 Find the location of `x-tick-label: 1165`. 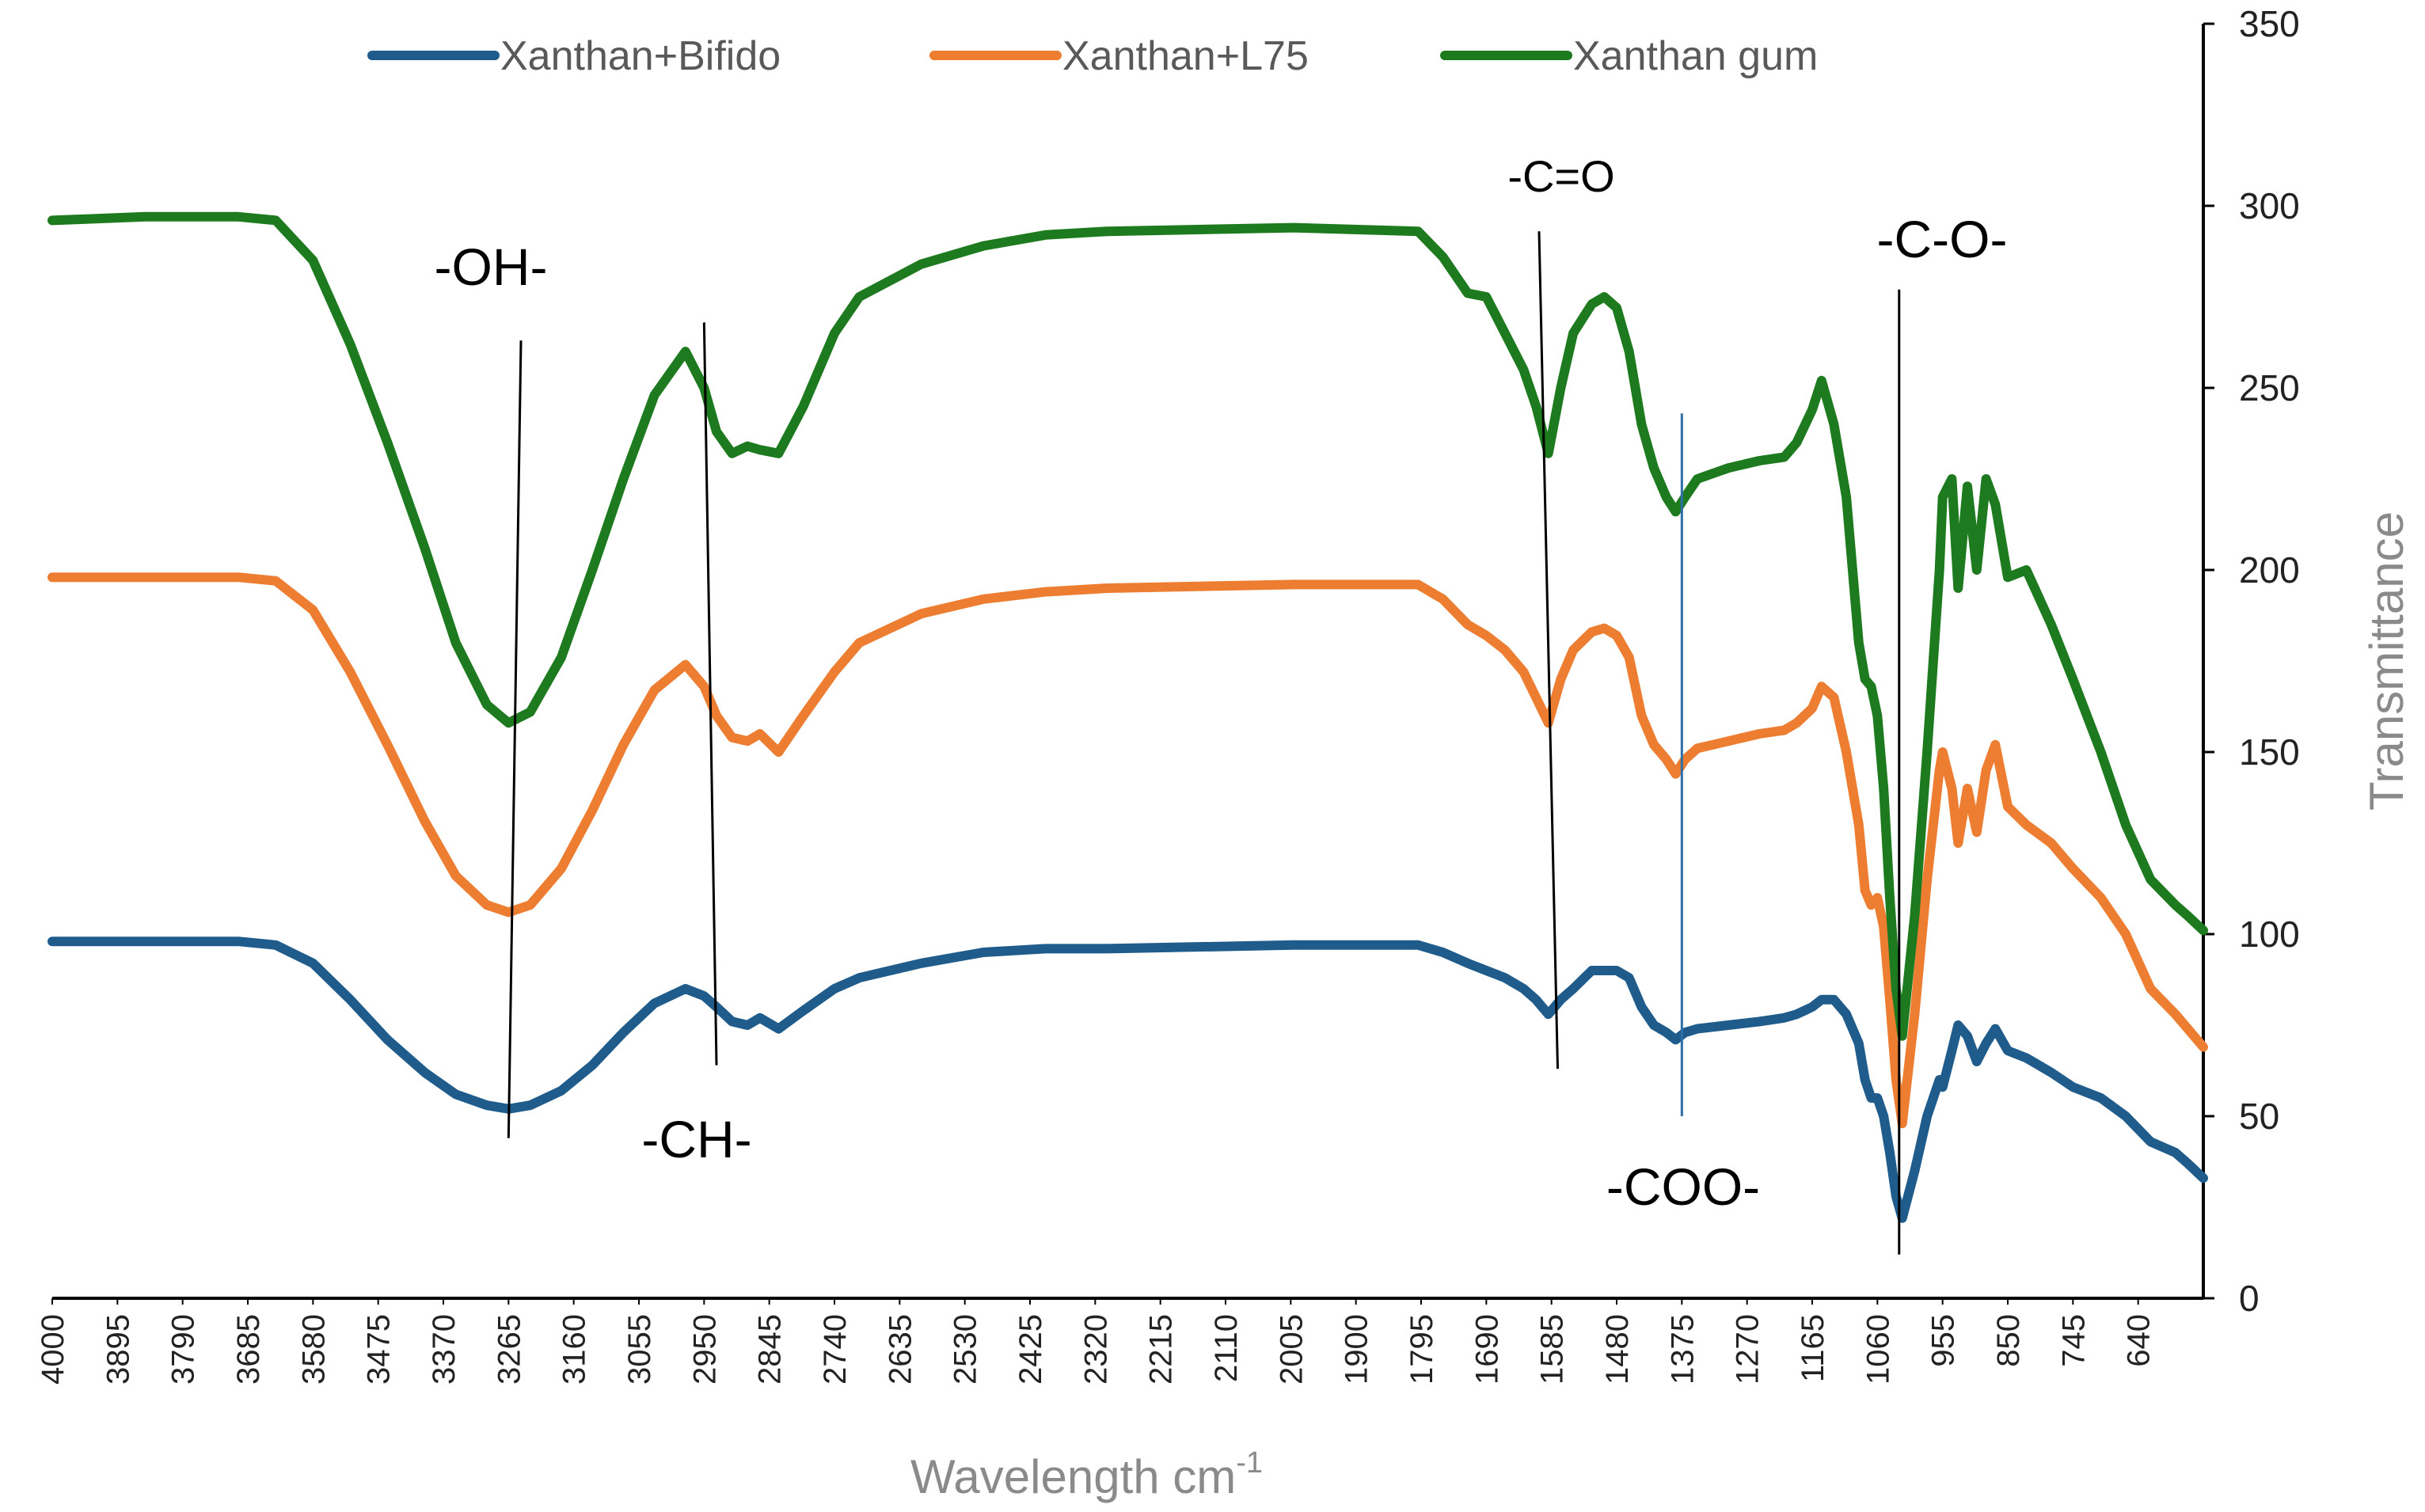

x-tick-label: 1165 is located at coordinates (1813, 1348).